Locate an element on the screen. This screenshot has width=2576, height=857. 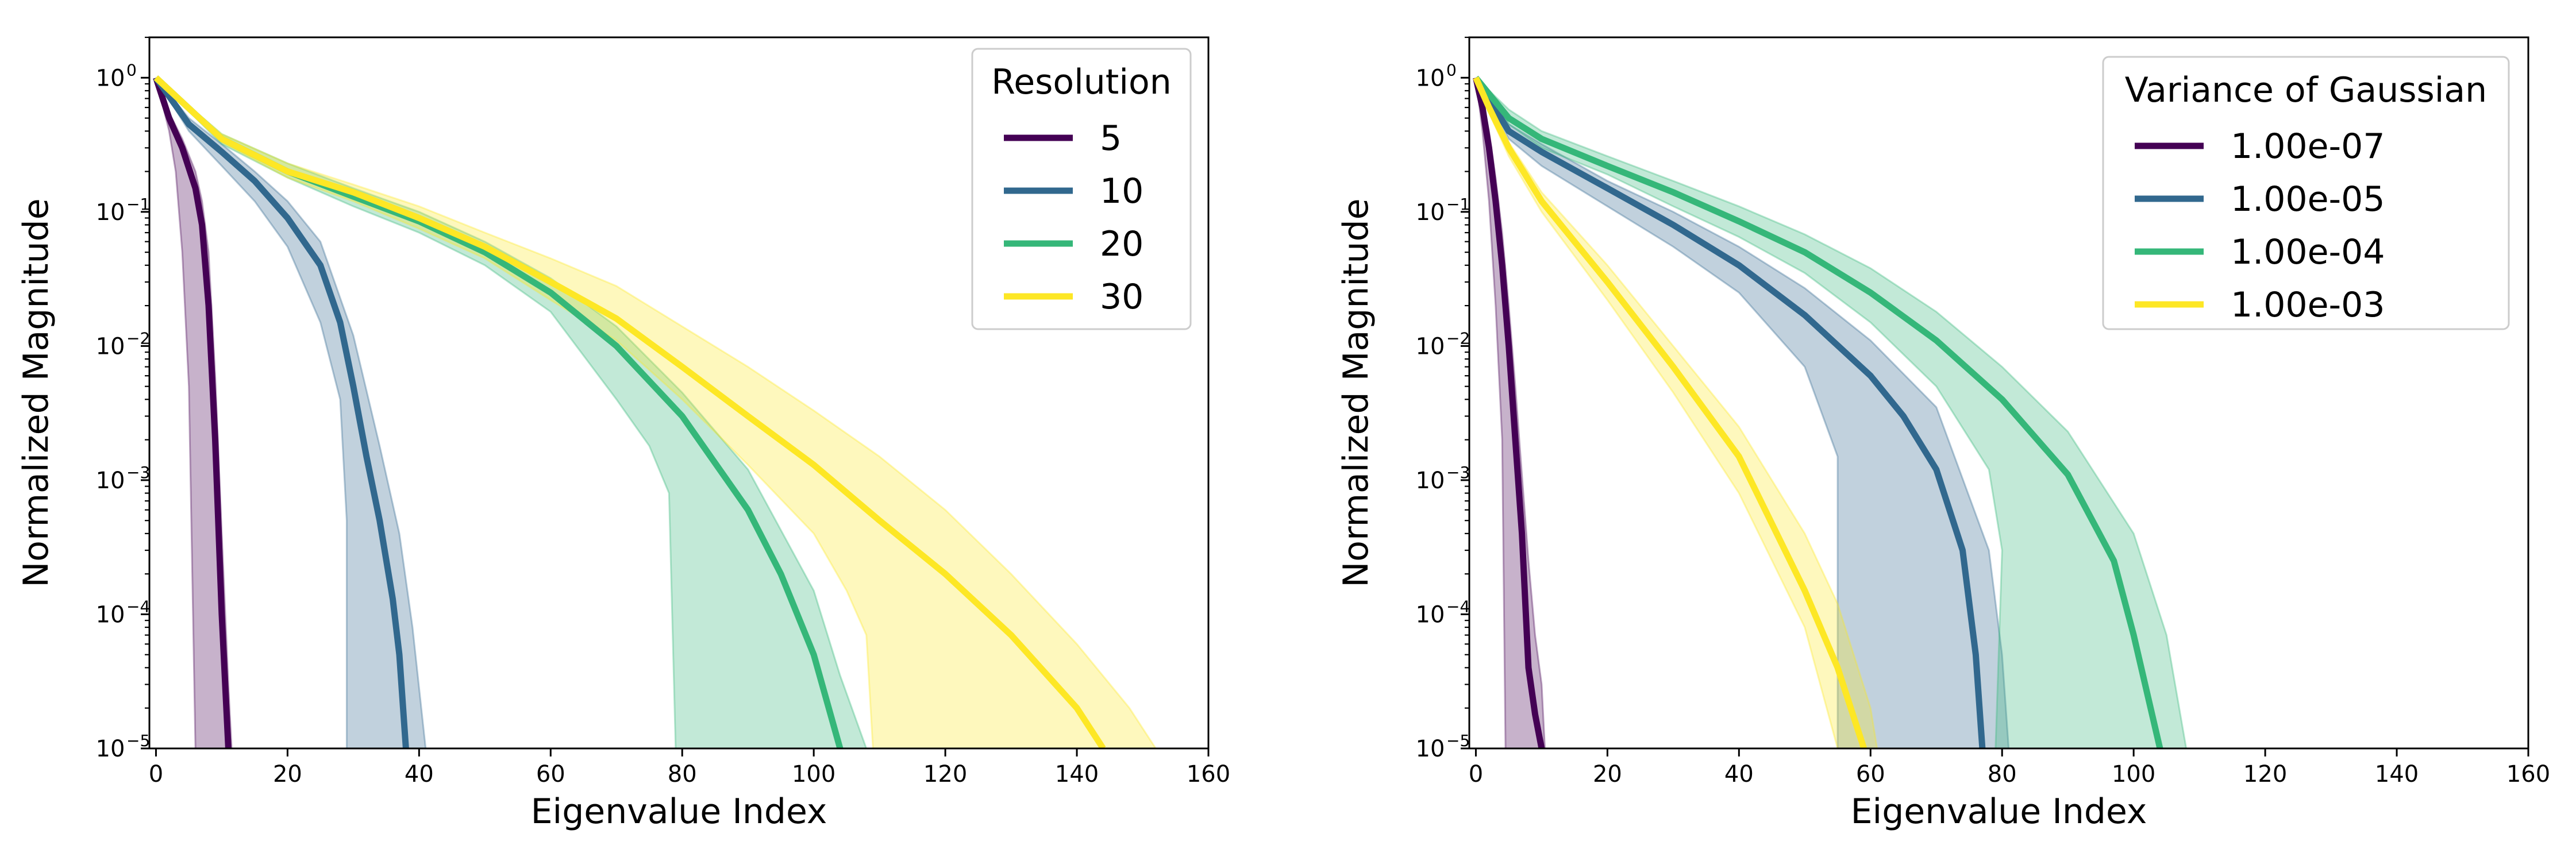
legend-entry-label: 20 is located at coordinates (1121, 244).